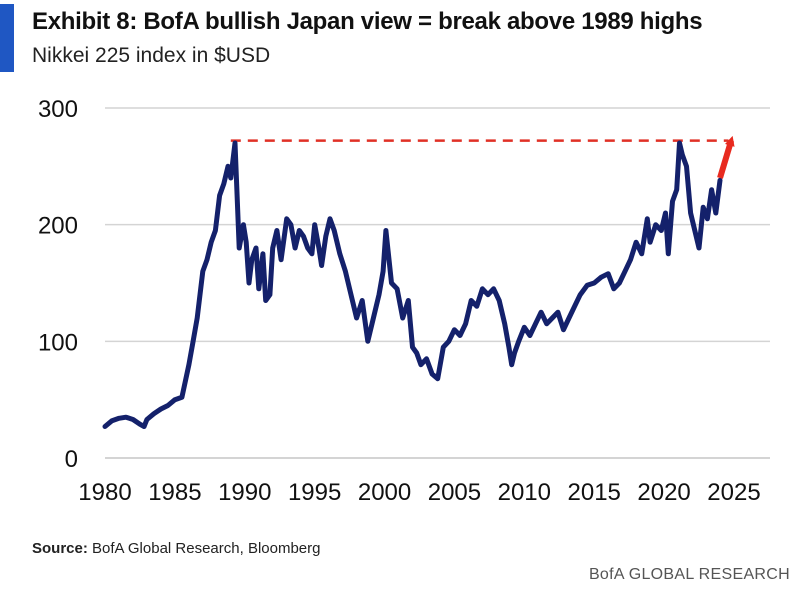 This screenshot has height=598, width=800. What do you see at coordinates (384, 492) in the screenshot?
I see `x-tick-label: 2000` at bounding box center [384, 492].